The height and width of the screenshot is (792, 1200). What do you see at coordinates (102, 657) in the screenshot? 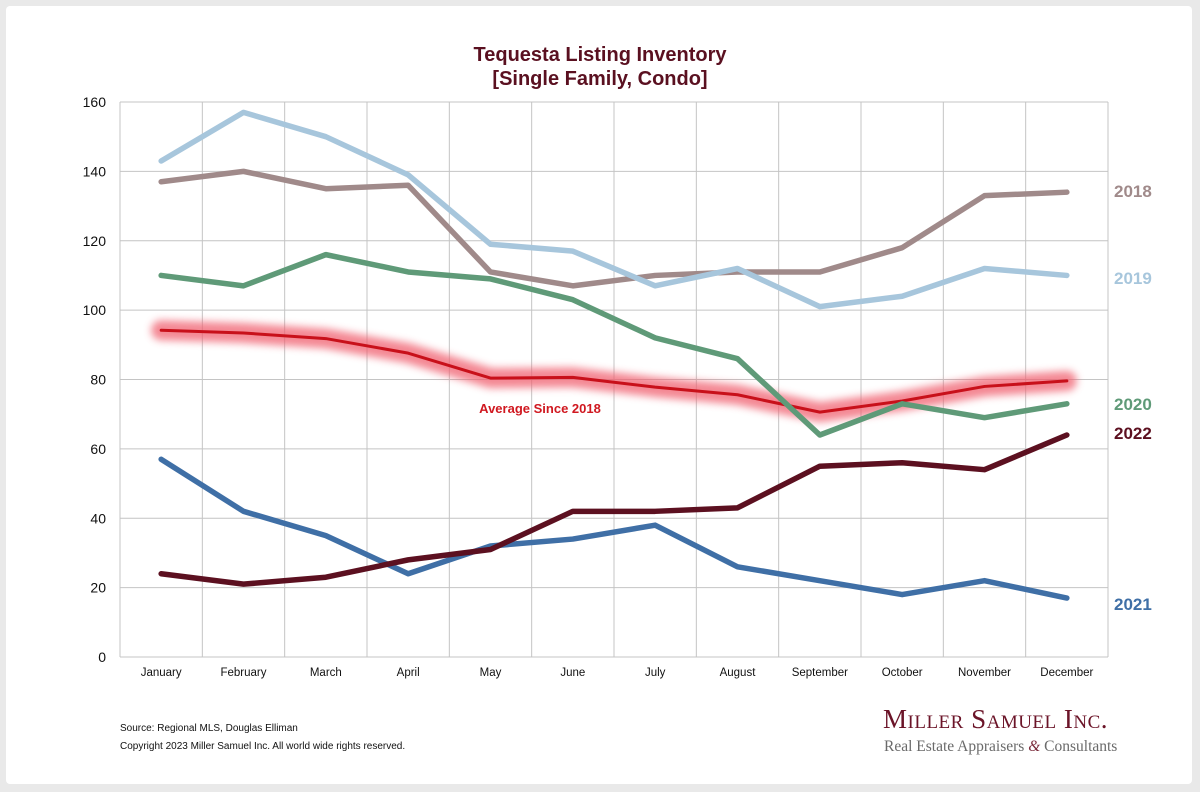
I see `y-tick-label-0: 0` at bounding box center [102, 657].